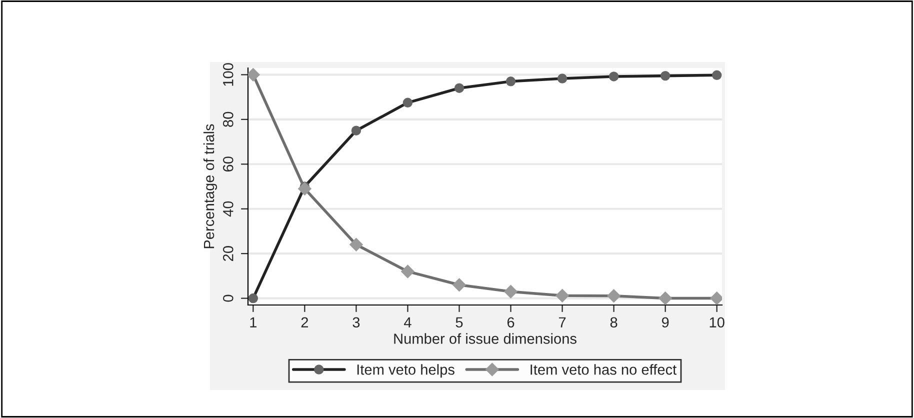  What do you see at coordinates (459, 322) in the screenshot?
I see `x-tick-label: 5` at bounding box center [459, 322].